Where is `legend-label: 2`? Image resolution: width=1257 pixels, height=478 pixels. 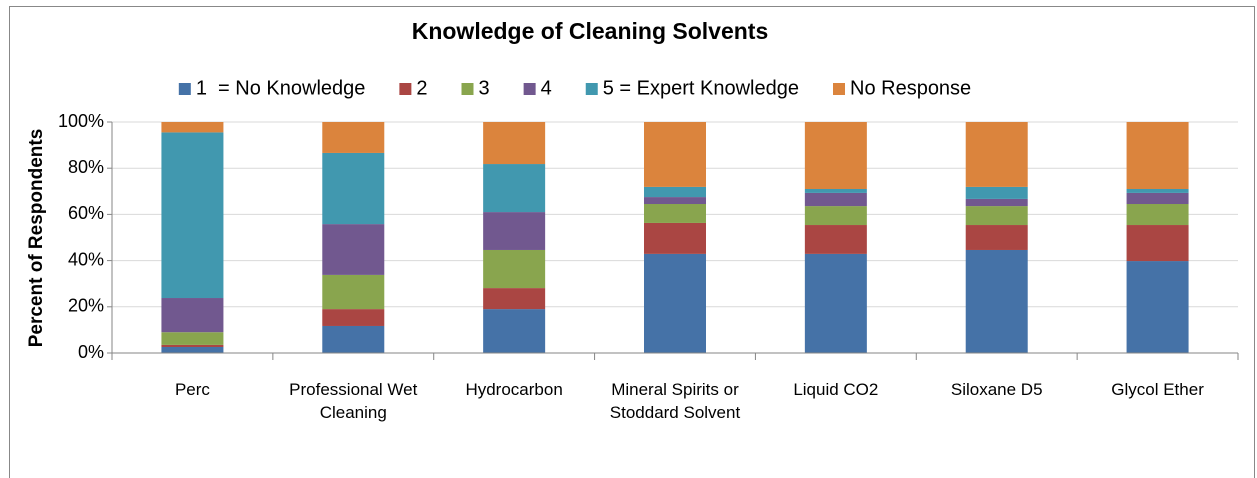 legend-label: 2 is located at coordinates (421, 88).